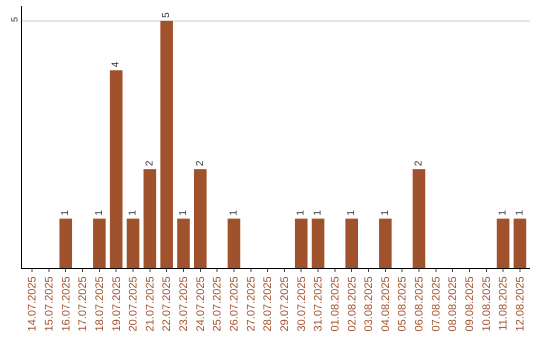  Describe the element at coordinates (150, 304) in the screenshot. I see `x-tick-label: 21.07.2025` at that location.